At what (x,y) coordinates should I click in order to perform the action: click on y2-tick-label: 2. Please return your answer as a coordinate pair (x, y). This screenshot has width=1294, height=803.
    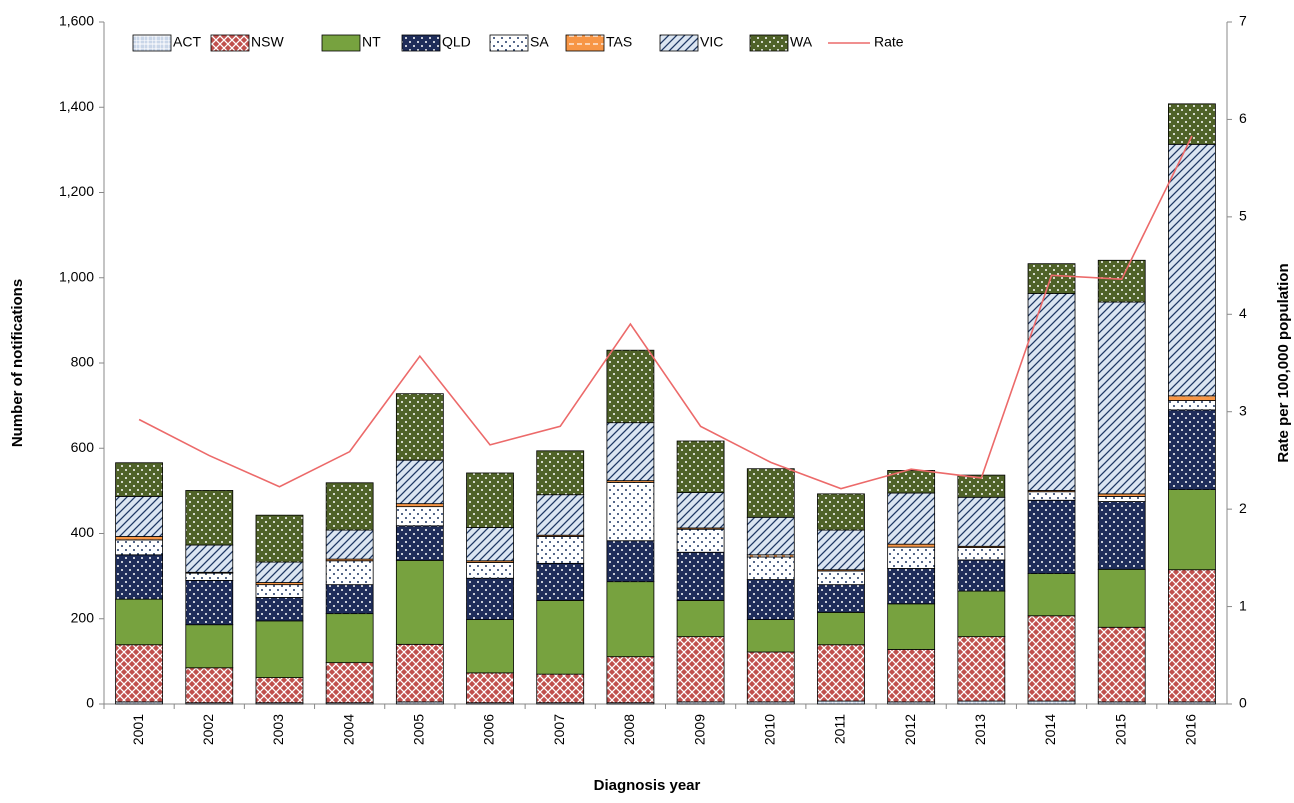
    Looking at the image, I should click on (1243, 508).